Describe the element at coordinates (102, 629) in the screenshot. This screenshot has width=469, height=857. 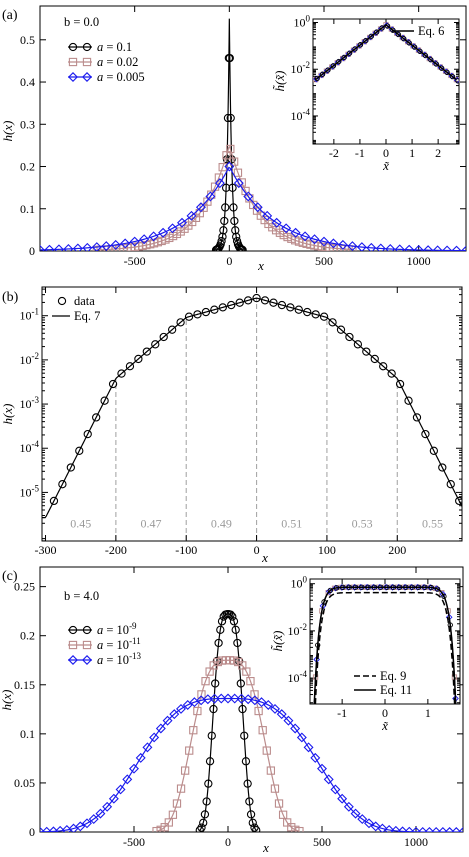
I see `legend-item: a = 10-9` at that location.